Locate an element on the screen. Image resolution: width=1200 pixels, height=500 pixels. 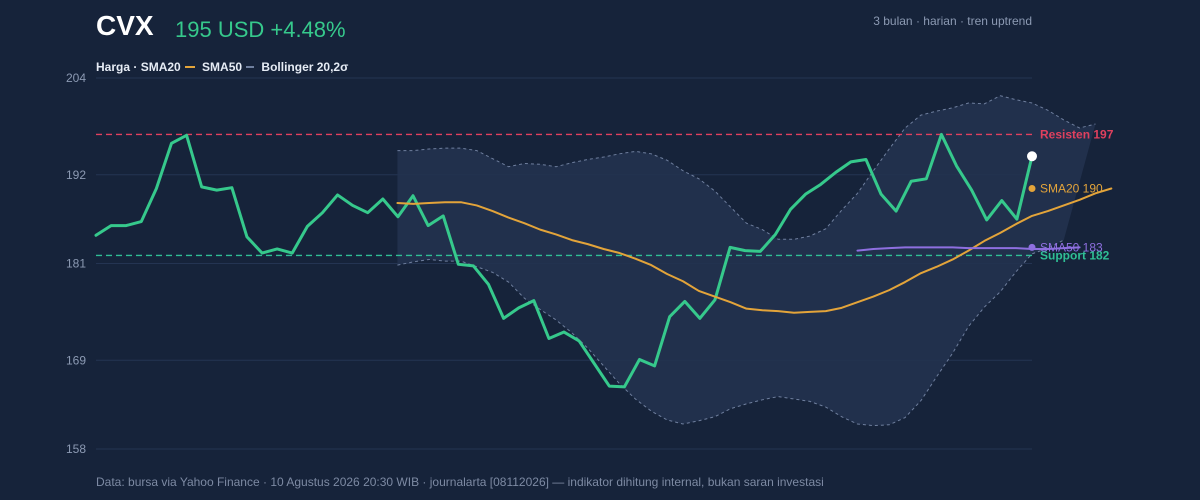
price-change: 195 USD +4.48% is located at coordinates (260, 29).